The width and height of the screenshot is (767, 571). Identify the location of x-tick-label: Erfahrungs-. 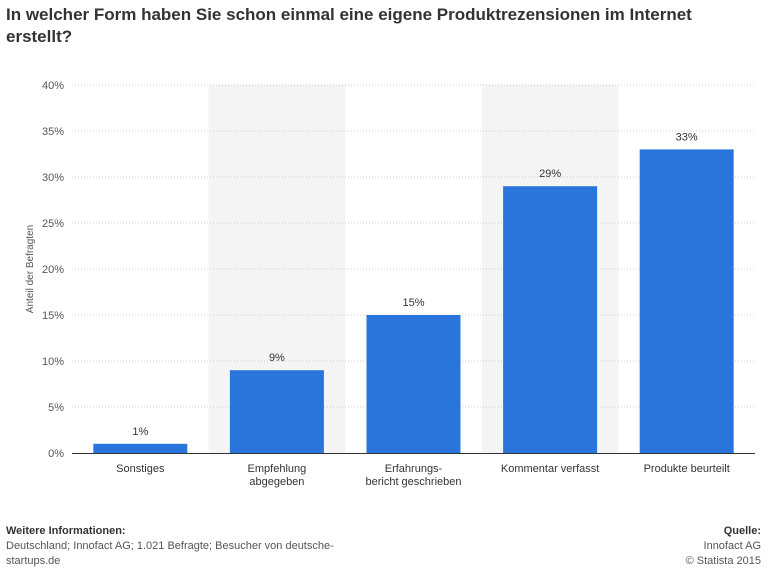
(414, 469).